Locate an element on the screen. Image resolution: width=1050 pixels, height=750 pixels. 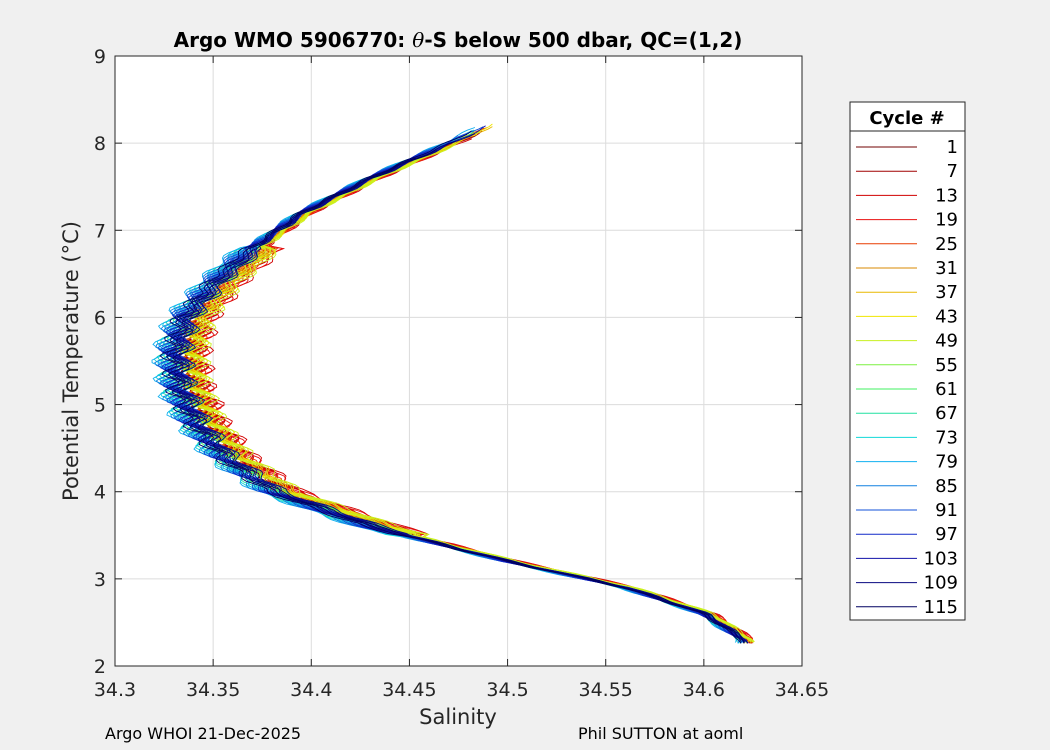
legend-label-49: 49 is located at coordinates (946, 341).